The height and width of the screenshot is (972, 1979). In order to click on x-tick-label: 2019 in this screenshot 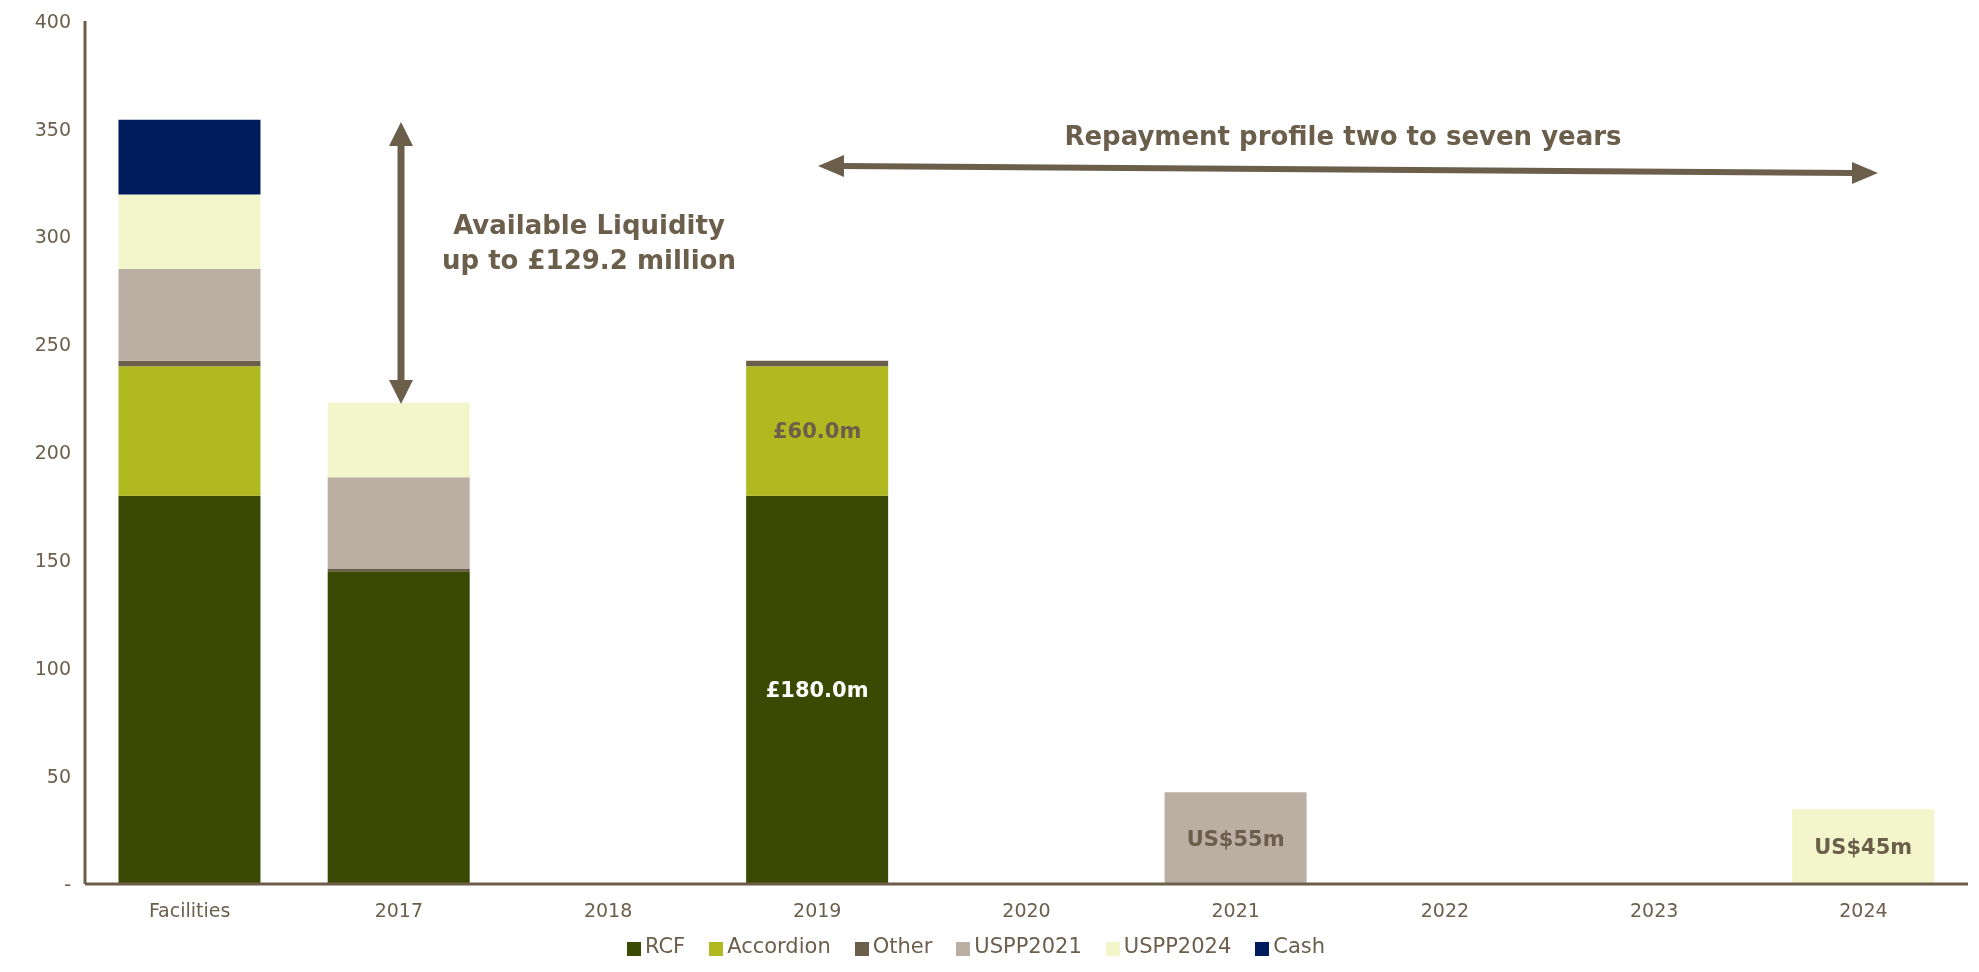, I will do `click(817, 910)`.